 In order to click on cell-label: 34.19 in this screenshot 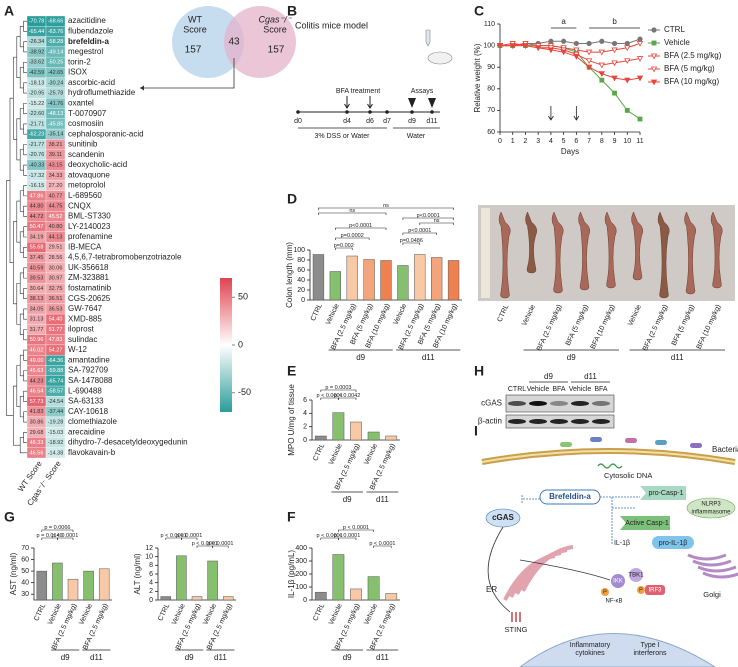, I will do `click(37, 237)`.